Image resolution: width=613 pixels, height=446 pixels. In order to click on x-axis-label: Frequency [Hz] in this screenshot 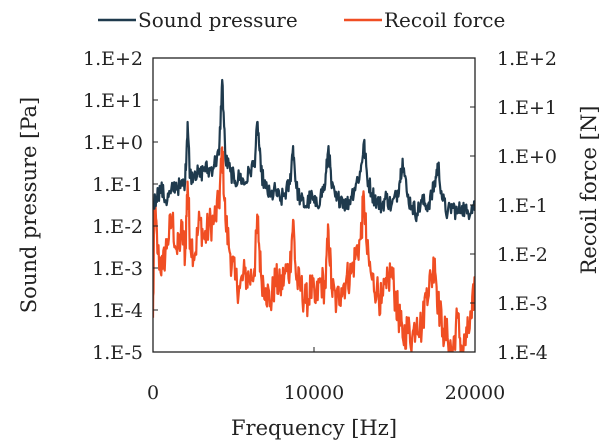, I will do `click(314, 428)`.